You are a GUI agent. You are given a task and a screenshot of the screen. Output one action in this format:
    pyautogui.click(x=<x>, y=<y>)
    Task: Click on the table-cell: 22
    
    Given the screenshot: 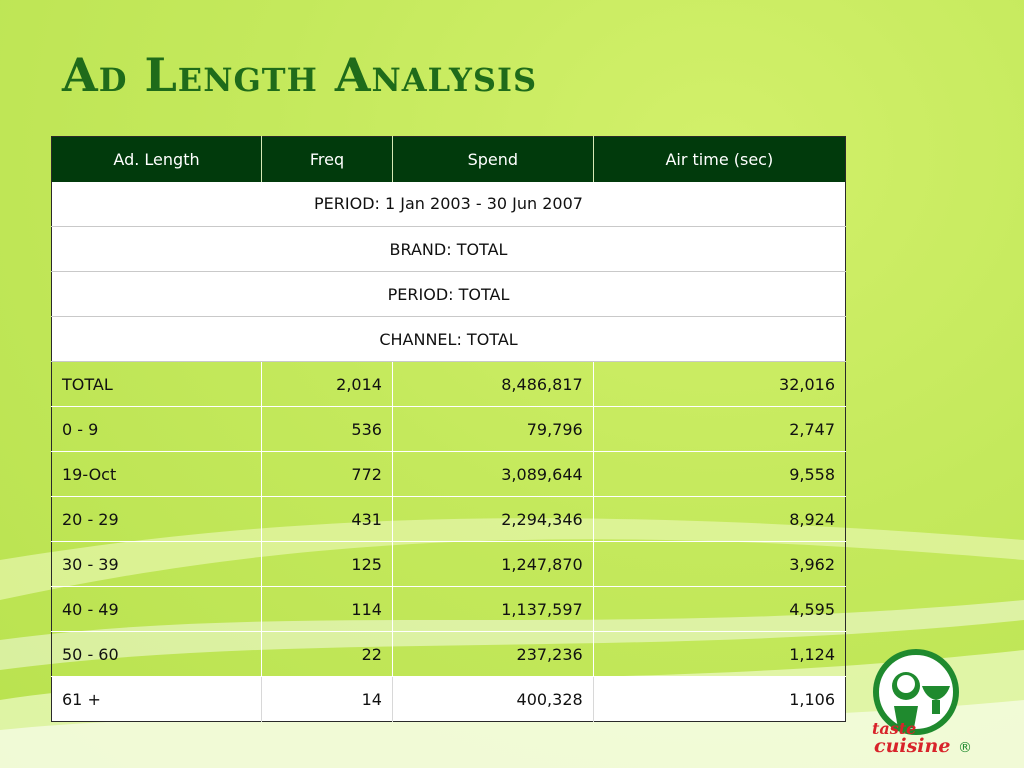 What is the action you would take?
    pyautogui.click(x=327, y=654)
    